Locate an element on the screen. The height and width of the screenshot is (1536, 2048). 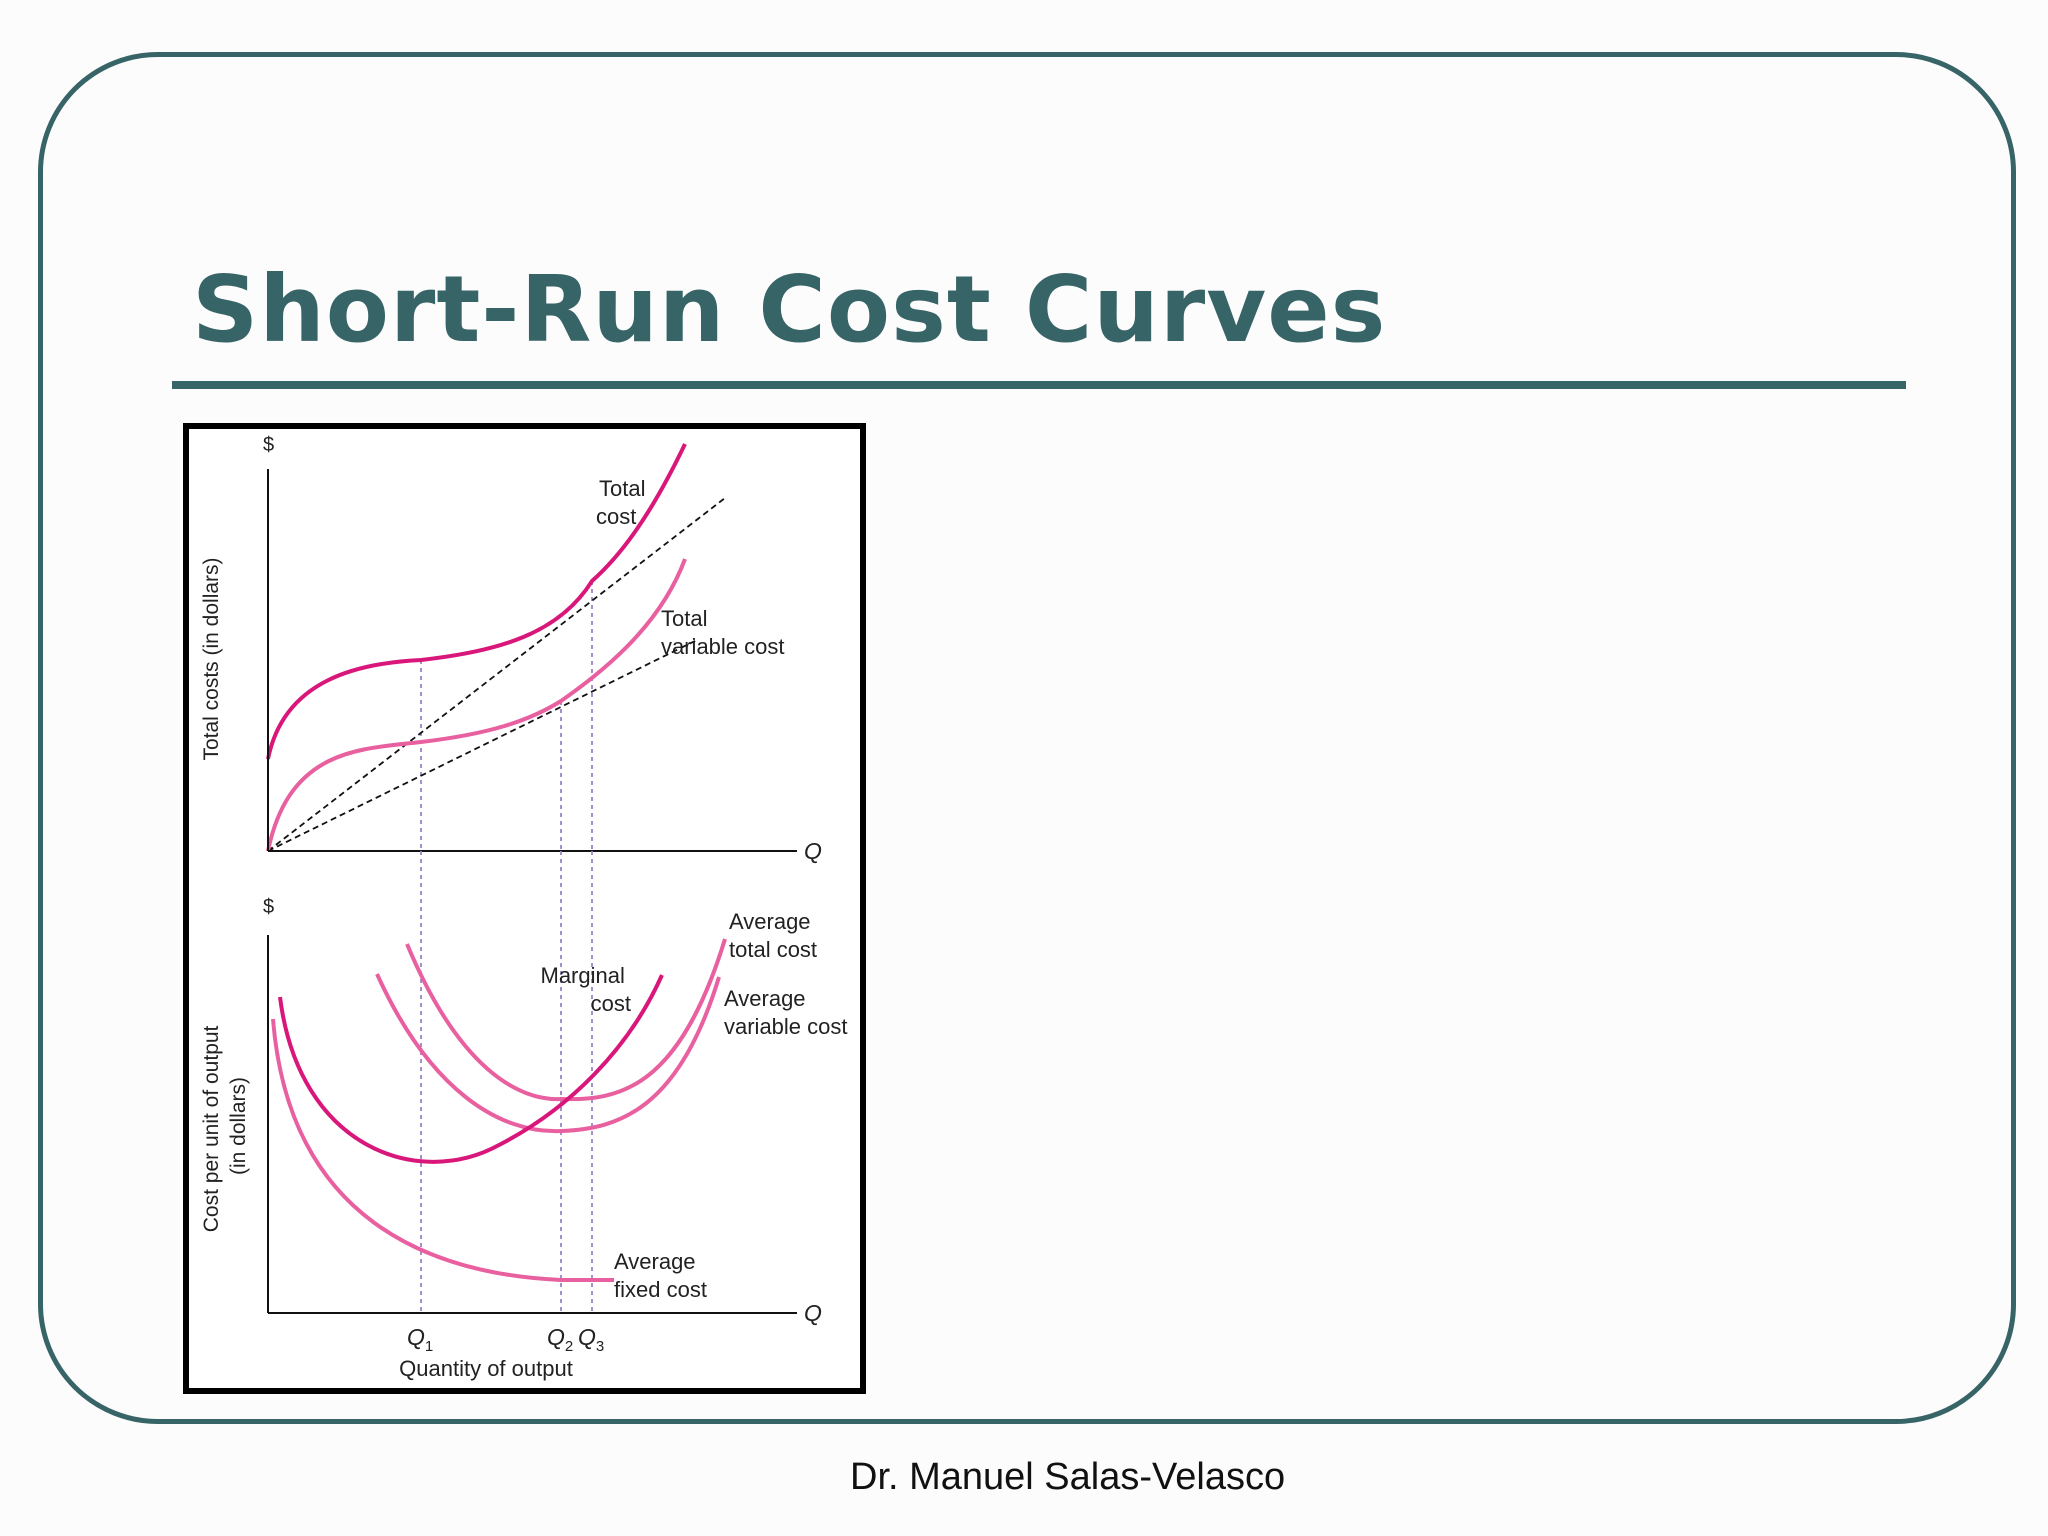
q1-tick-subscript: 1 is located at coordinates (429, 1346).